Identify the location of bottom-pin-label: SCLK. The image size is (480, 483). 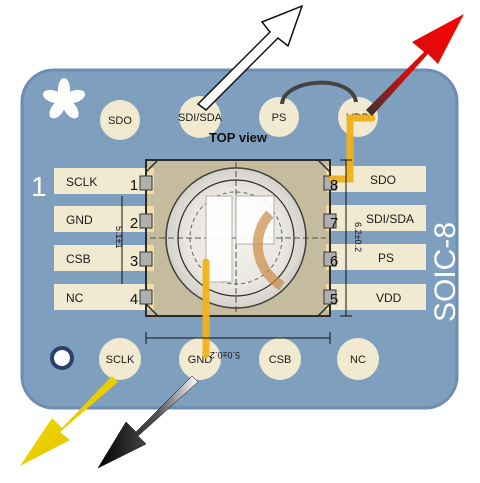
(120, 360).